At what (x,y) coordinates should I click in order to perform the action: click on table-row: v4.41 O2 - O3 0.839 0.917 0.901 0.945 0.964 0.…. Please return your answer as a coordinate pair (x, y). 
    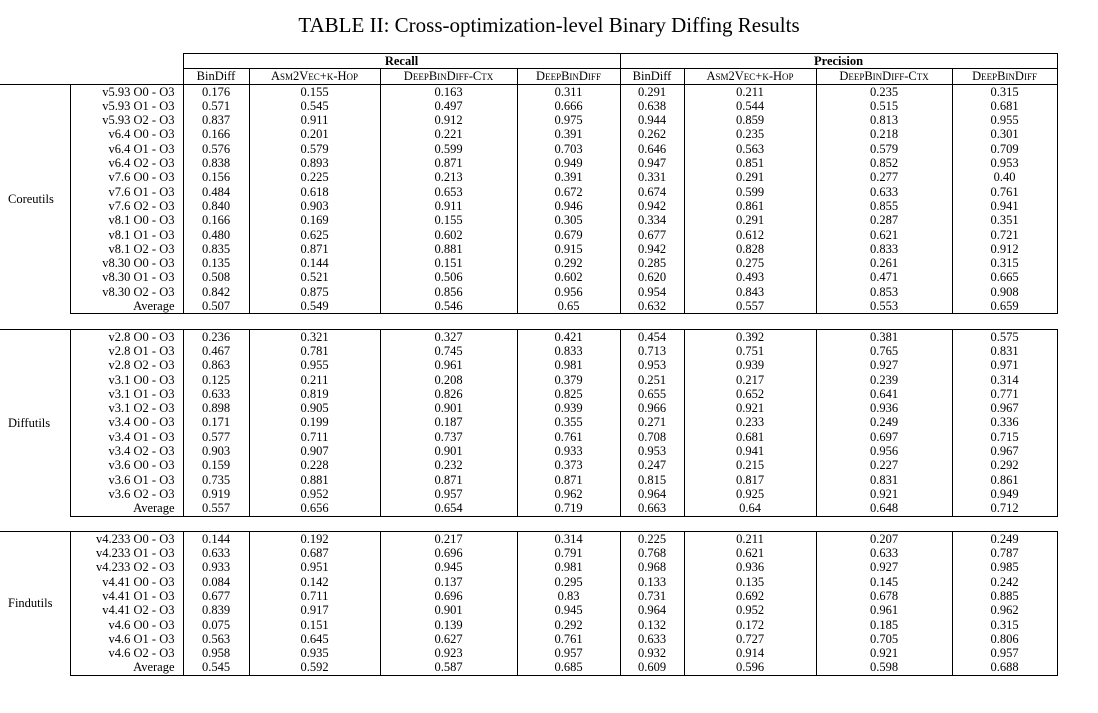
    Looking at the image, I should click on (529, 610).